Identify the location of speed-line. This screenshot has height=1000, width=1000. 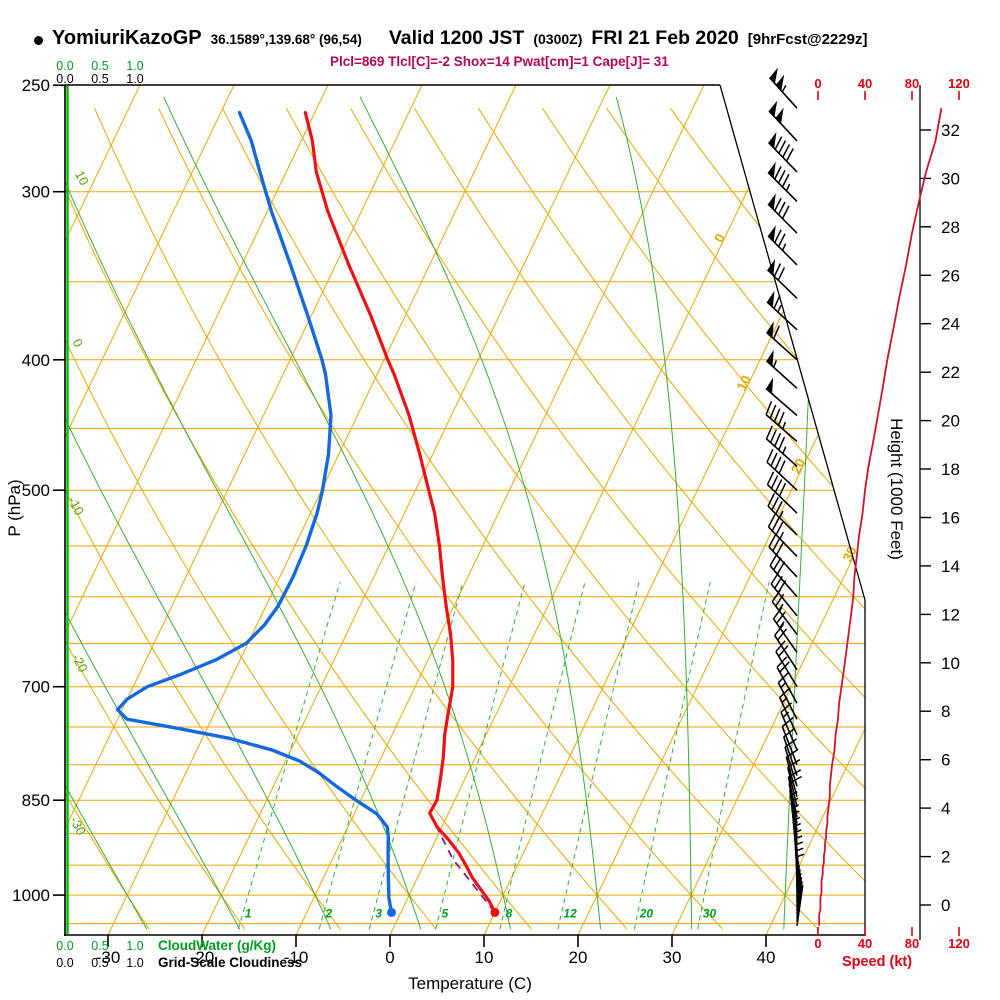
(880, 517).